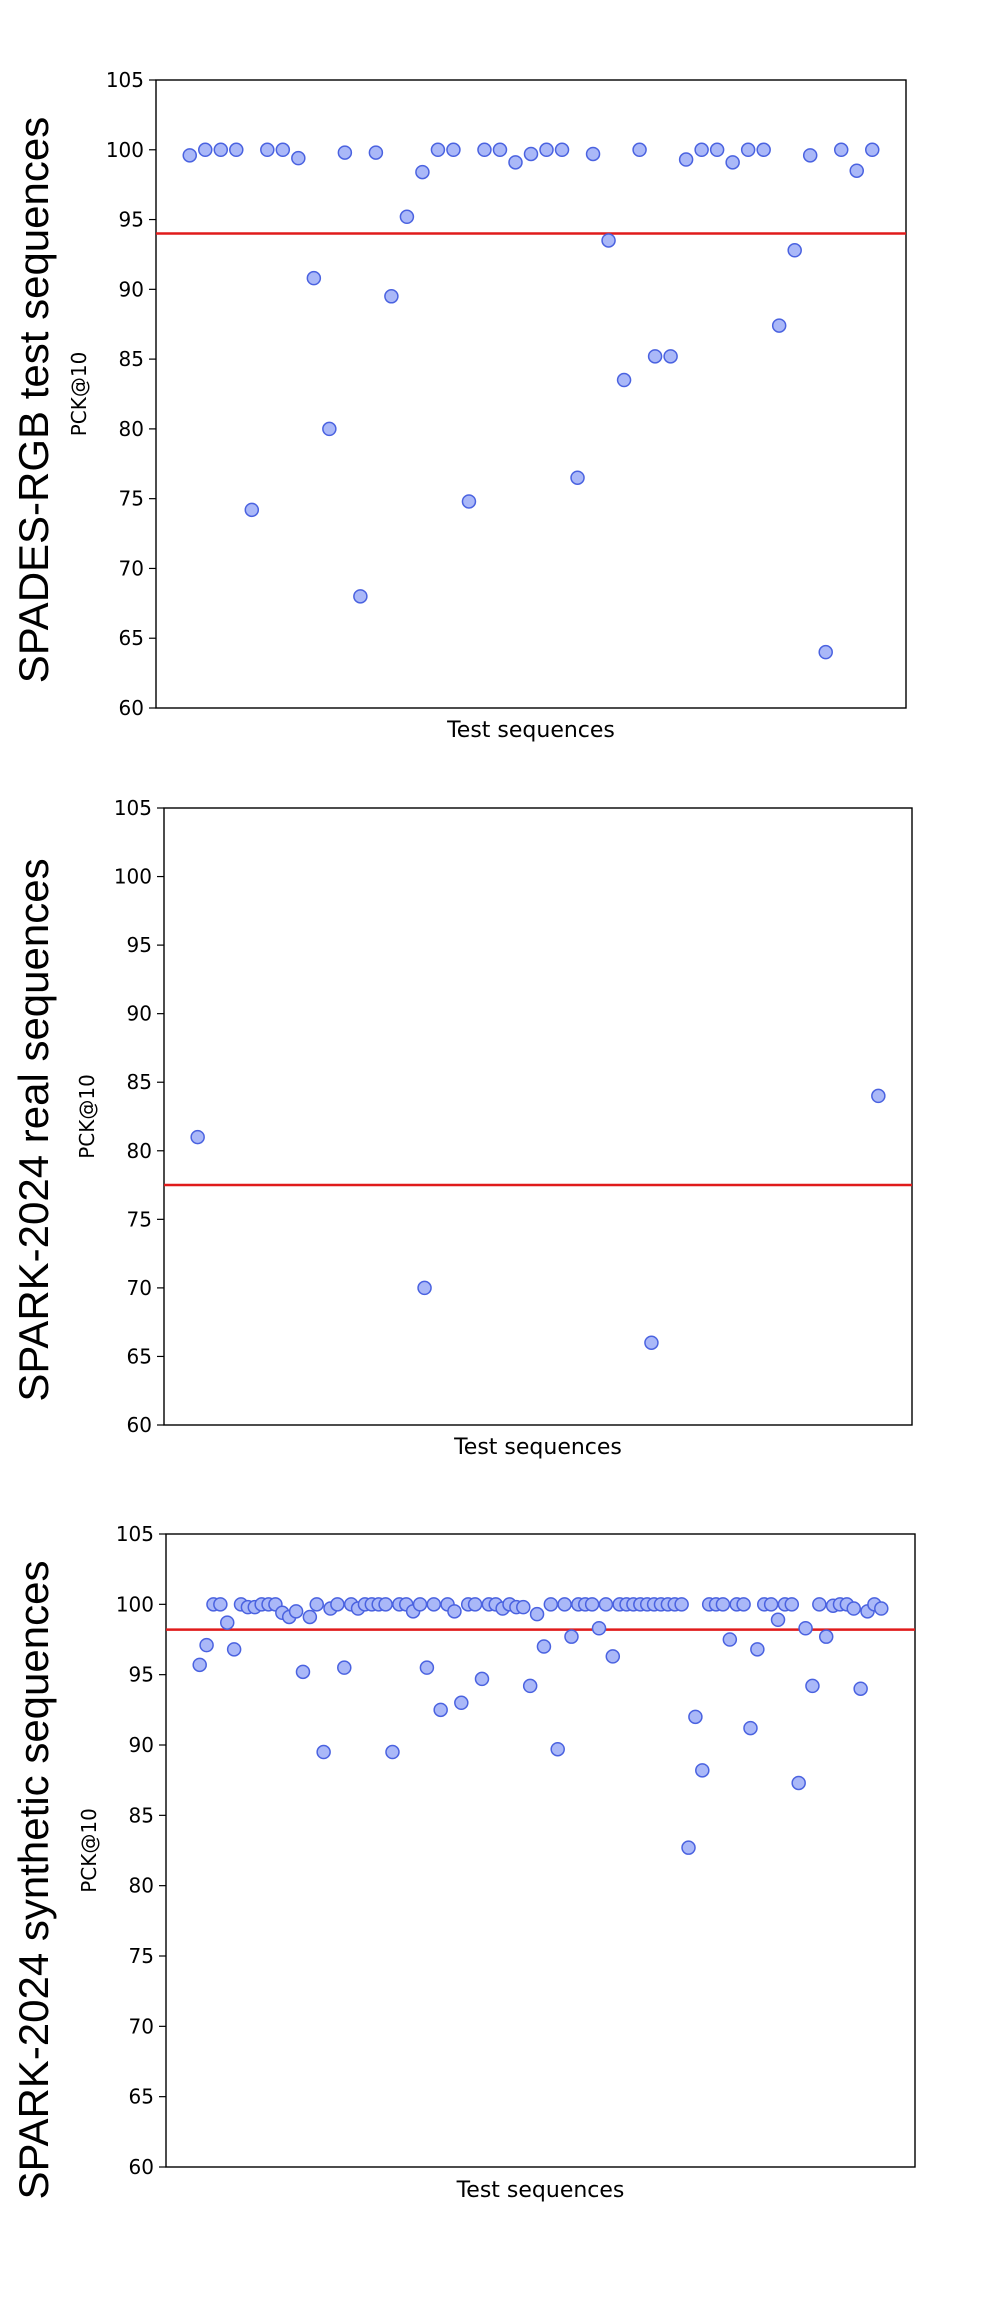 The width and height of the screenshot is (998, 2317). Describe the element at coordinates (139, 945) in the screenshot. I see `y-tick-label: 95` at that location.